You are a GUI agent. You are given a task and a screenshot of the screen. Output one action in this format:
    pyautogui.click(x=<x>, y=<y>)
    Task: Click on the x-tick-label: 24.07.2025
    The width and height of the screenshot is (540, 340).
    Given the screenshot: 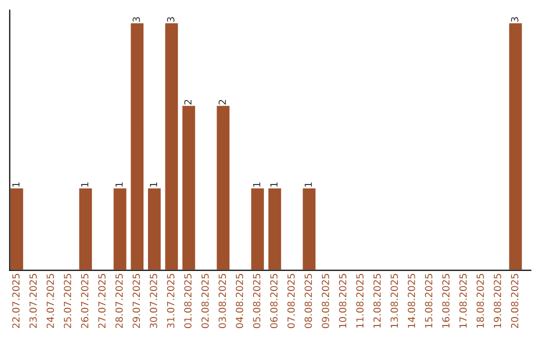 What is the action you would take?
    pyautogui.click(x=50, y=301)
    